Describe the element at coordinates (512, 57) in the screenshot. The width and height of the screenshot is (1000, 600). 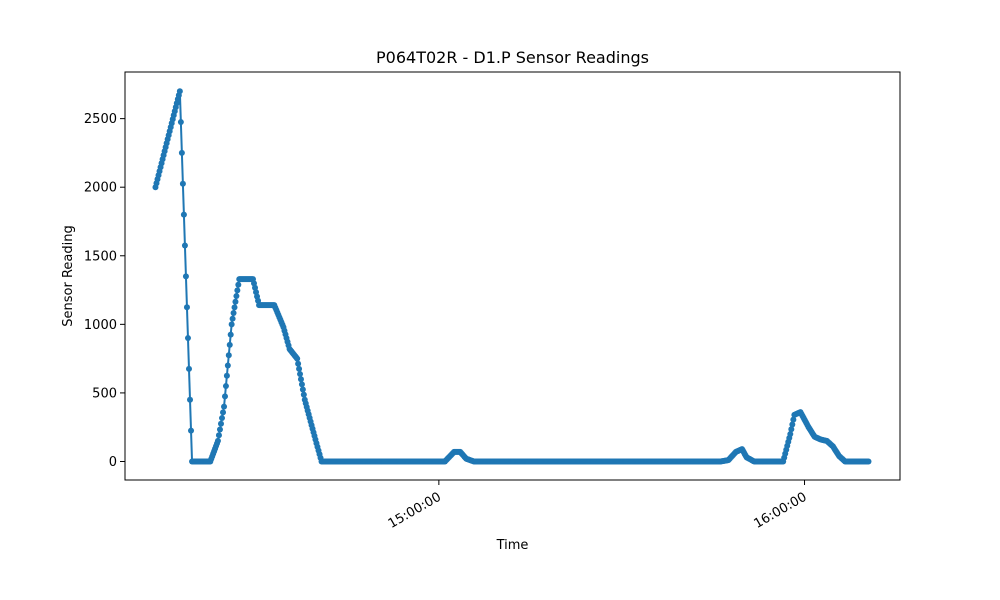
I see `chart-title: P064T02R - D1.P Sensor Readings` at that location.